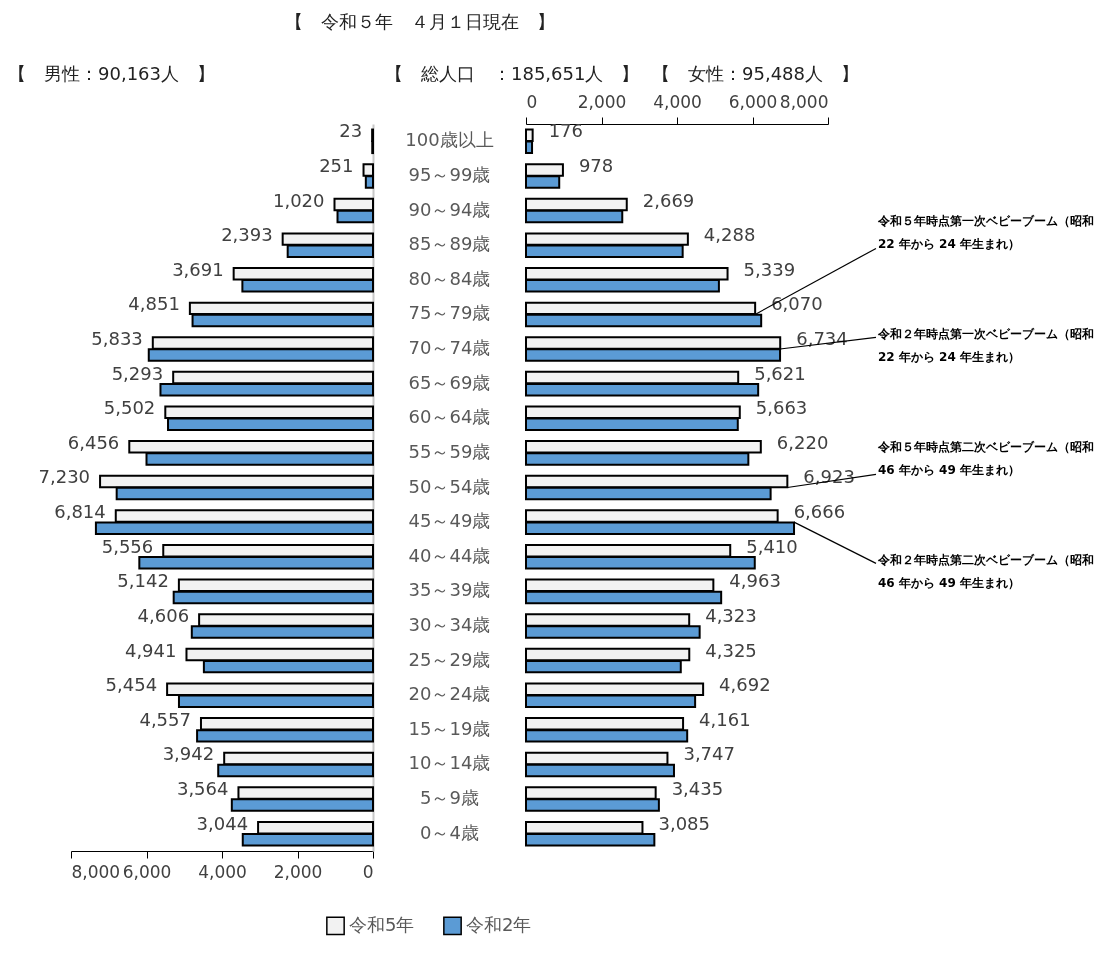 The width and height of the screenshot is (1120, 953). Describe the element at coordinates (150, 650) in the screenshot. I see `data-label: 4,941` at that location.